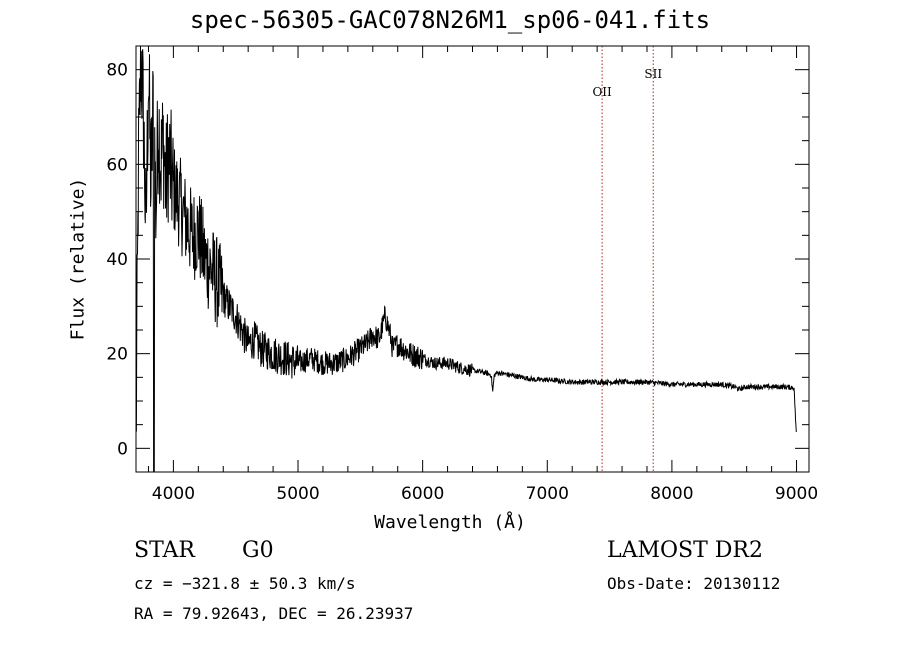 The width and height of the screenshot is (900, 649). What do you see at coordinates (122, 449) in the screenshot?
I see `y-tick-label: 0` at bounding box center [122, 449].